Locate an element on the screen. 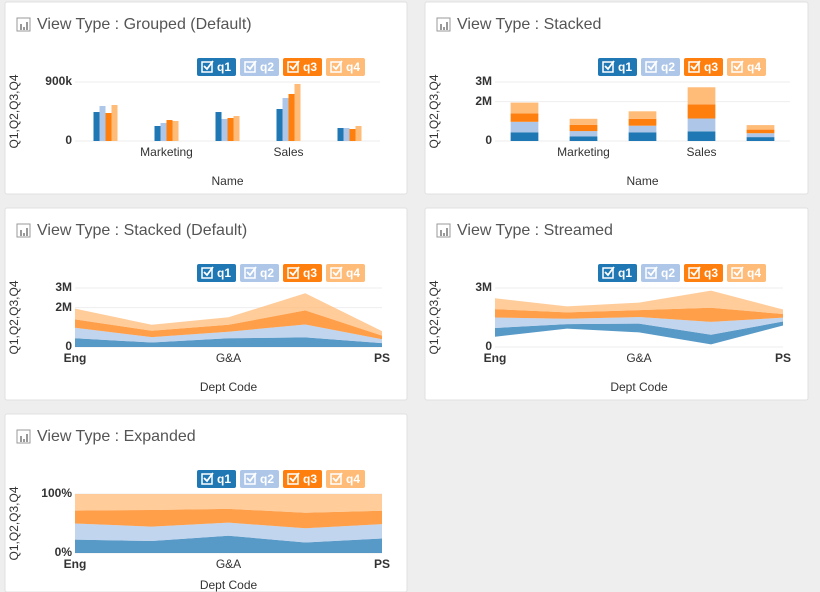 The width and height of the screenshot is (820, 592). legend-label: q1 is located at coordinates (224, 273).